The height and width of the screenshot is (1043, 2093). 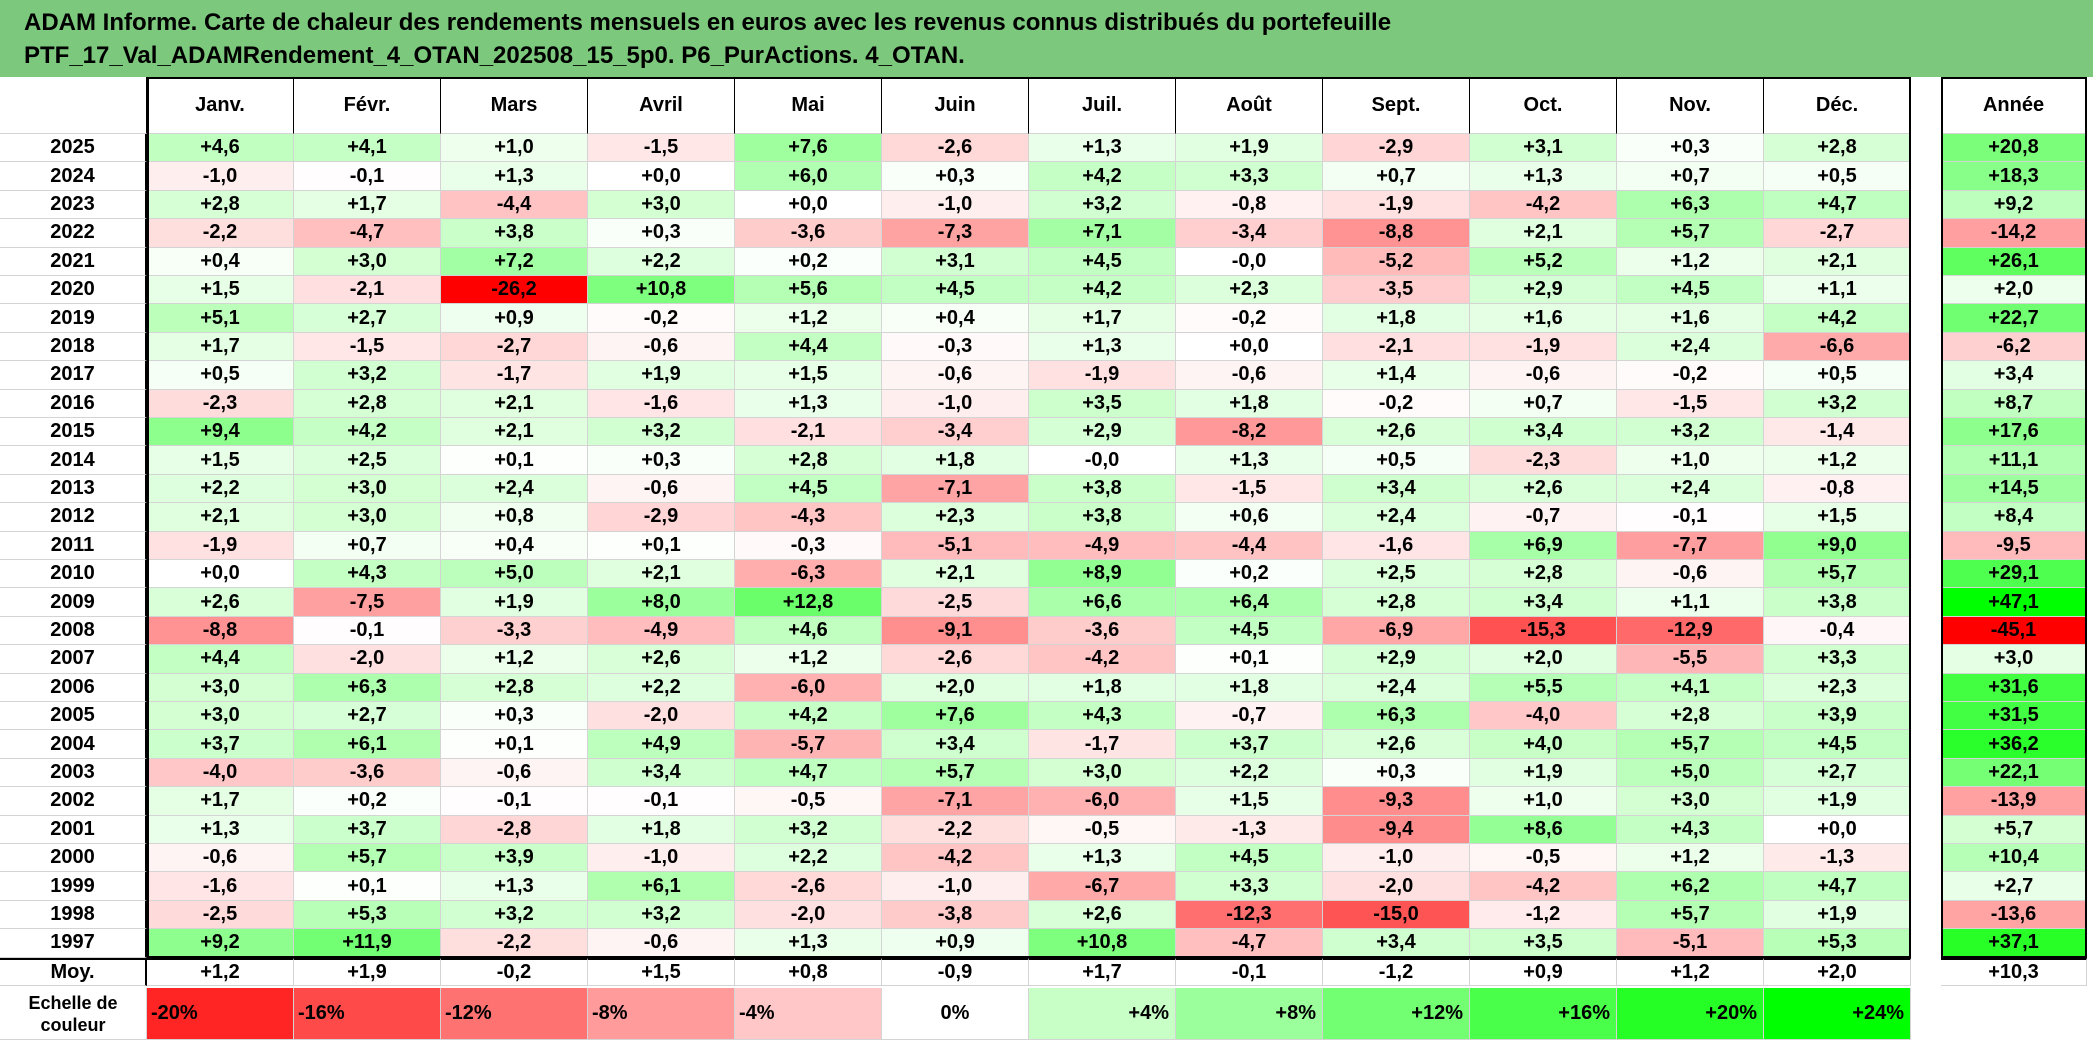 What do you see at coordinates (1837, 858) in the screenshot?
I see `heatmap-cell: -1,3` at bounding box center [1837, 858].